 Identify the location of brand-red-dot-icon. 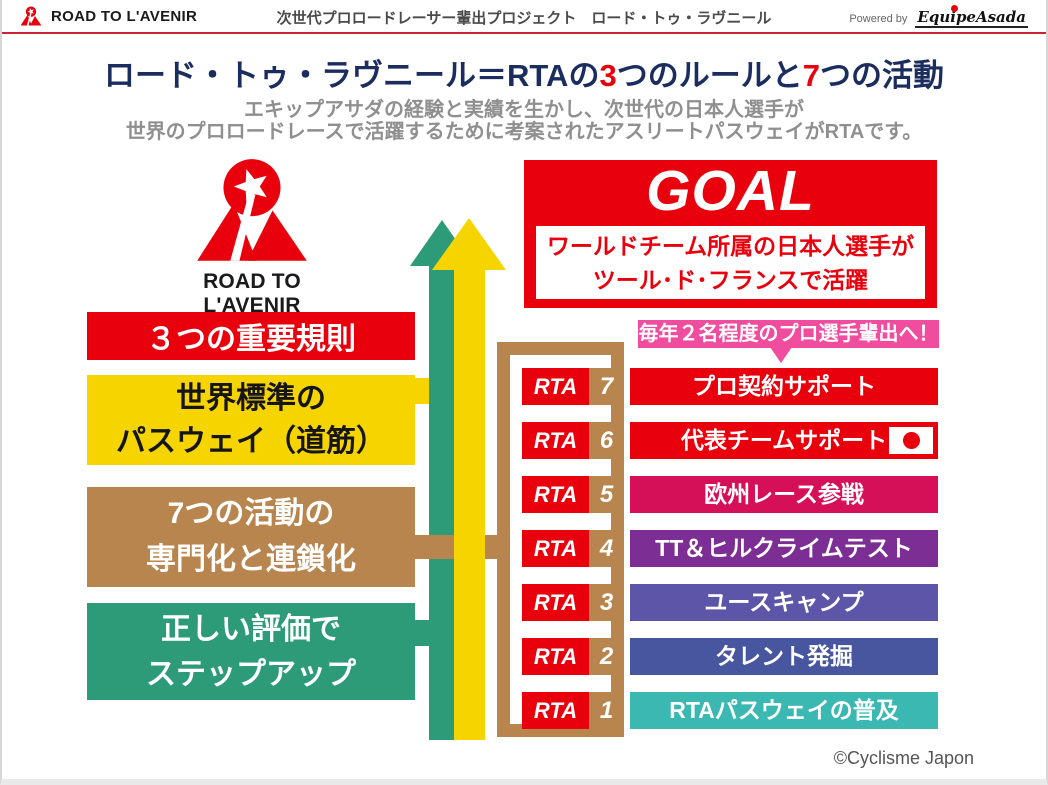
(955, 8).